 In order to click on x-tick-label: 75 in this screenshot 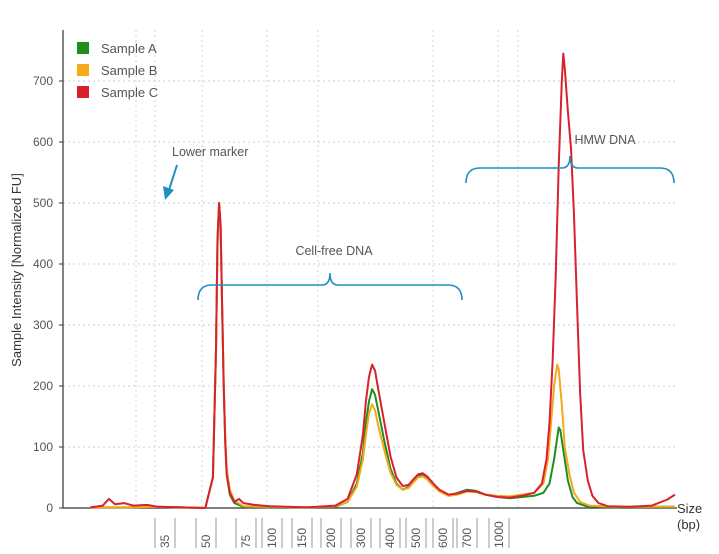, I will do `click(246, 541)`.